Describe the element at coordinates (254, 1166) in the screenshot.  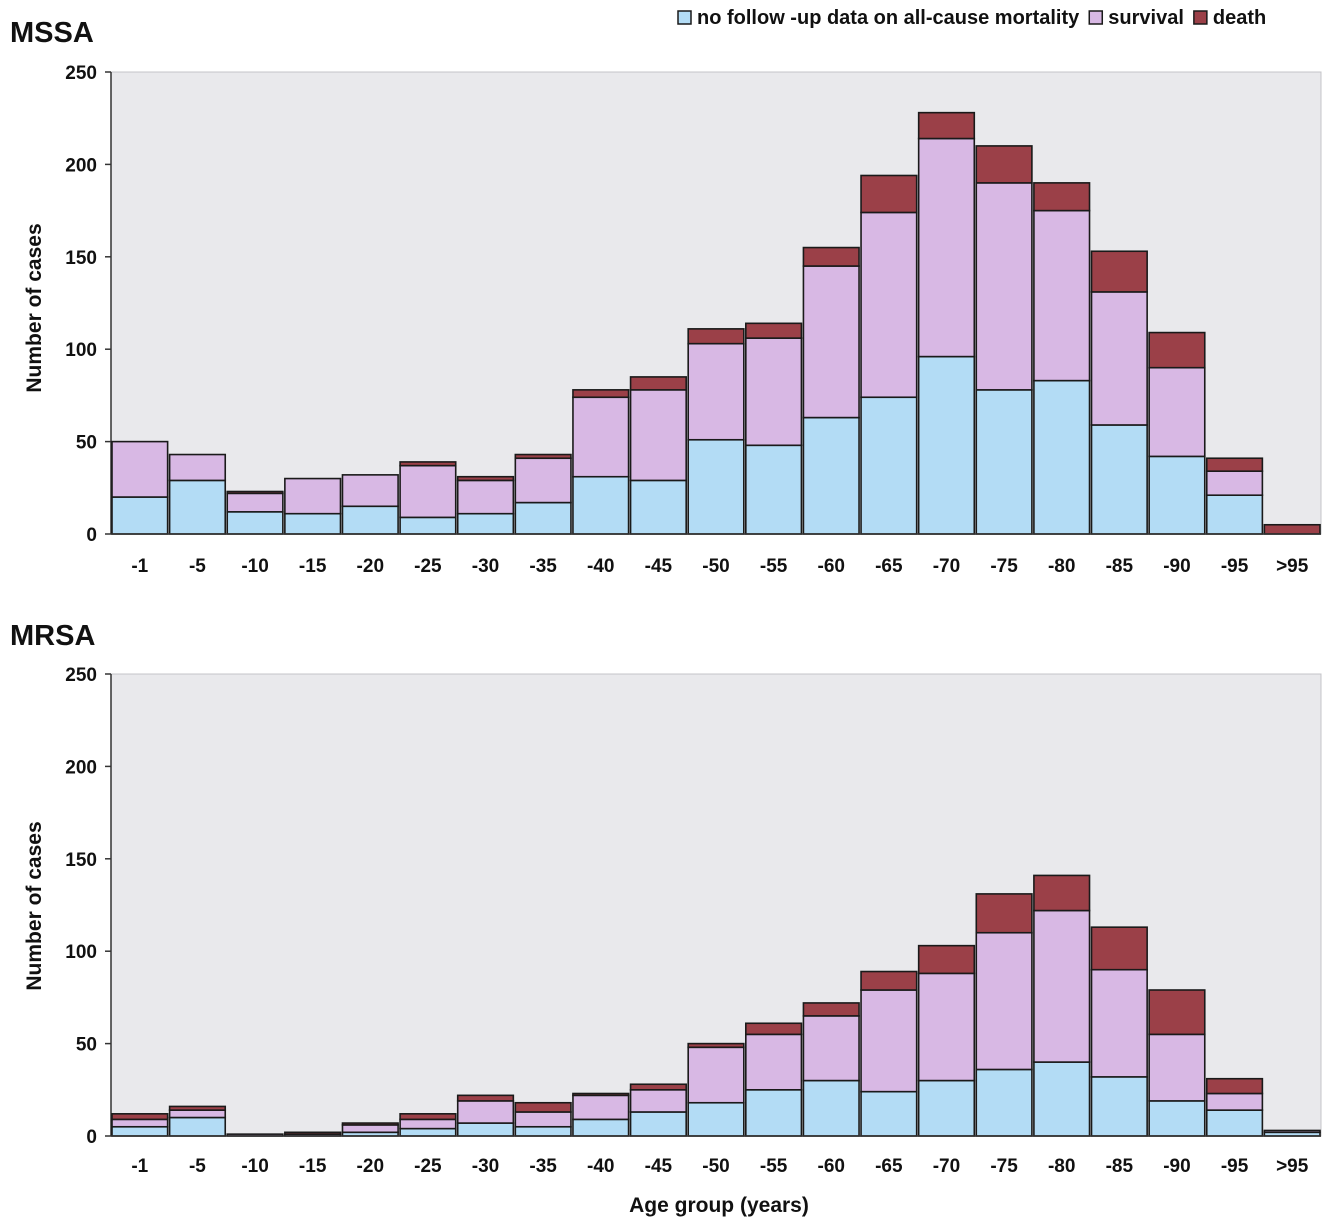
I see `x-tick-label: -10` at that location.